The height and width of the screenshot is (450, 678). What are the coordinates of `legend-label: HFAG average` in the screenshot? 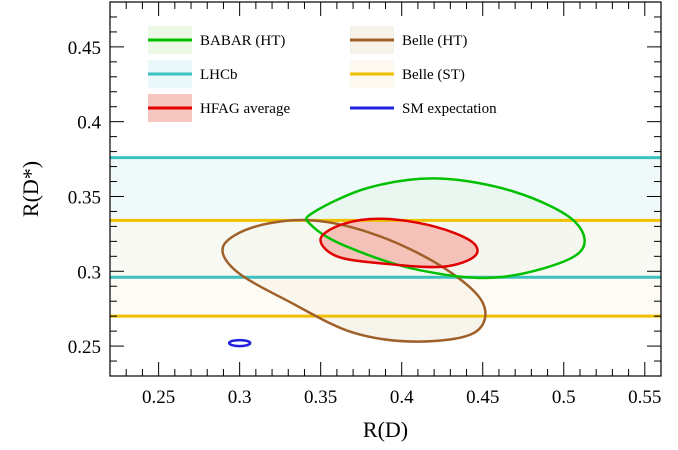 It's located at (245, 109).